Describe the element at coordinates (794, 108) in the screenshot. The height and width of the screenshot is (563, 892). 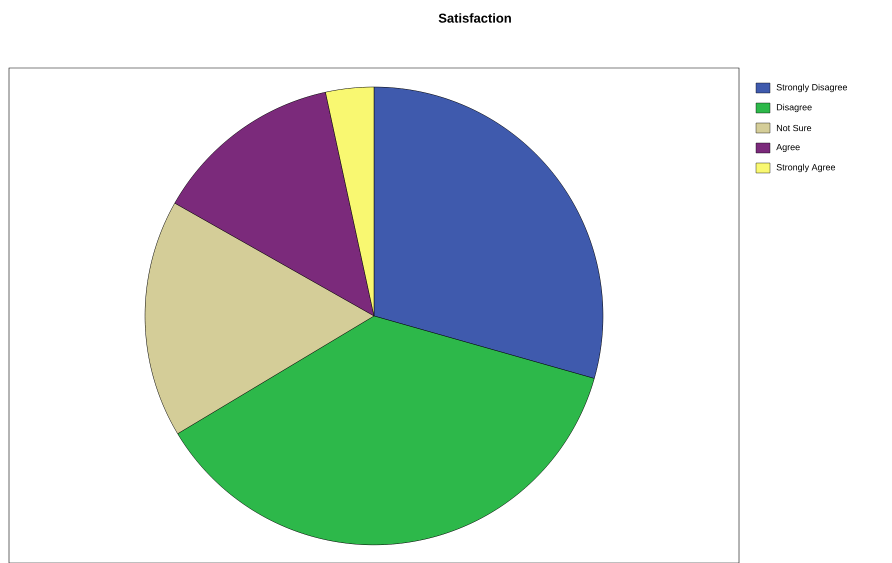
I see `legend-label: Disagree` at that location.